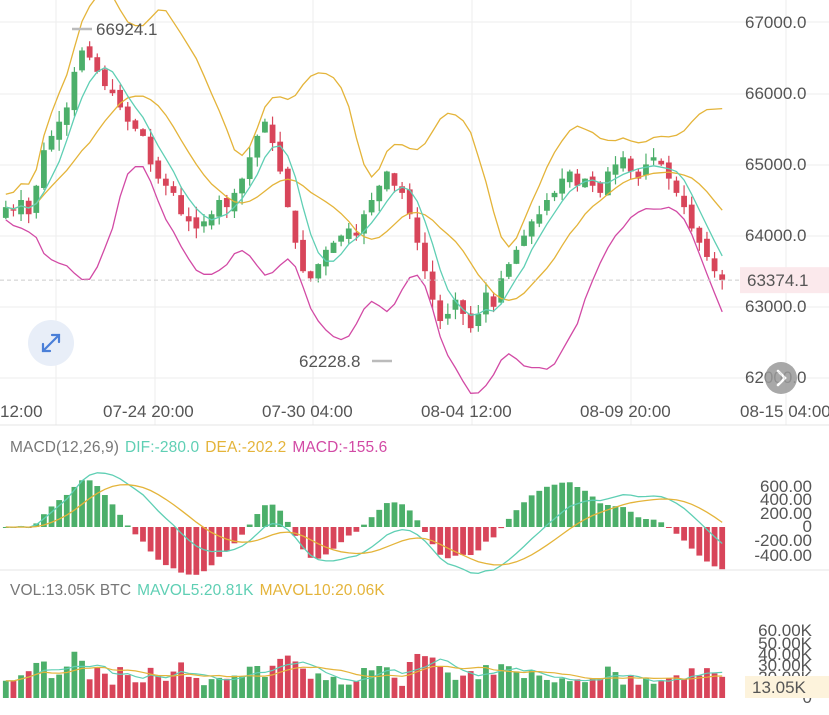 The height and width of the screenshot is (715, 829). I want to click on expand-button, so click(51, 343).